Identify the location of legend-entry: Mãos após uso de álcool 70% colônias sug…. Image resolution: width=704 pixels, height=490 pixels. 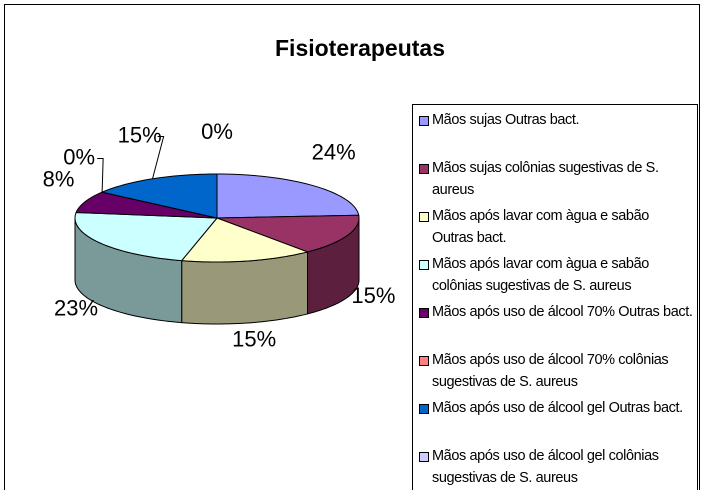
(556, 371).